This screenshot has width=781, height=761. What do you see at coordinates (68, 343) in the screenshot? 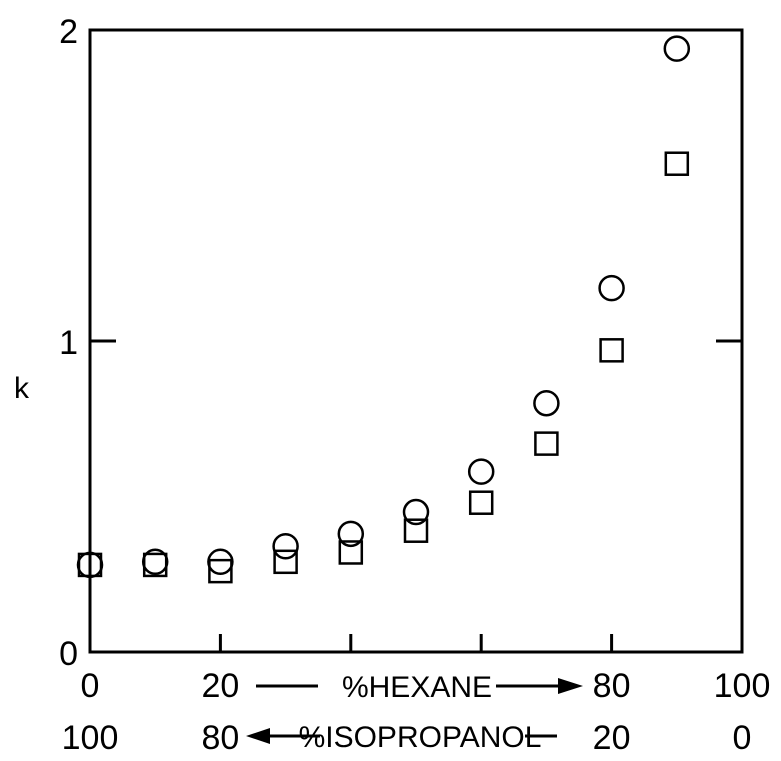
I see `y-tick-label: 1` at bounding box center [68, 343].